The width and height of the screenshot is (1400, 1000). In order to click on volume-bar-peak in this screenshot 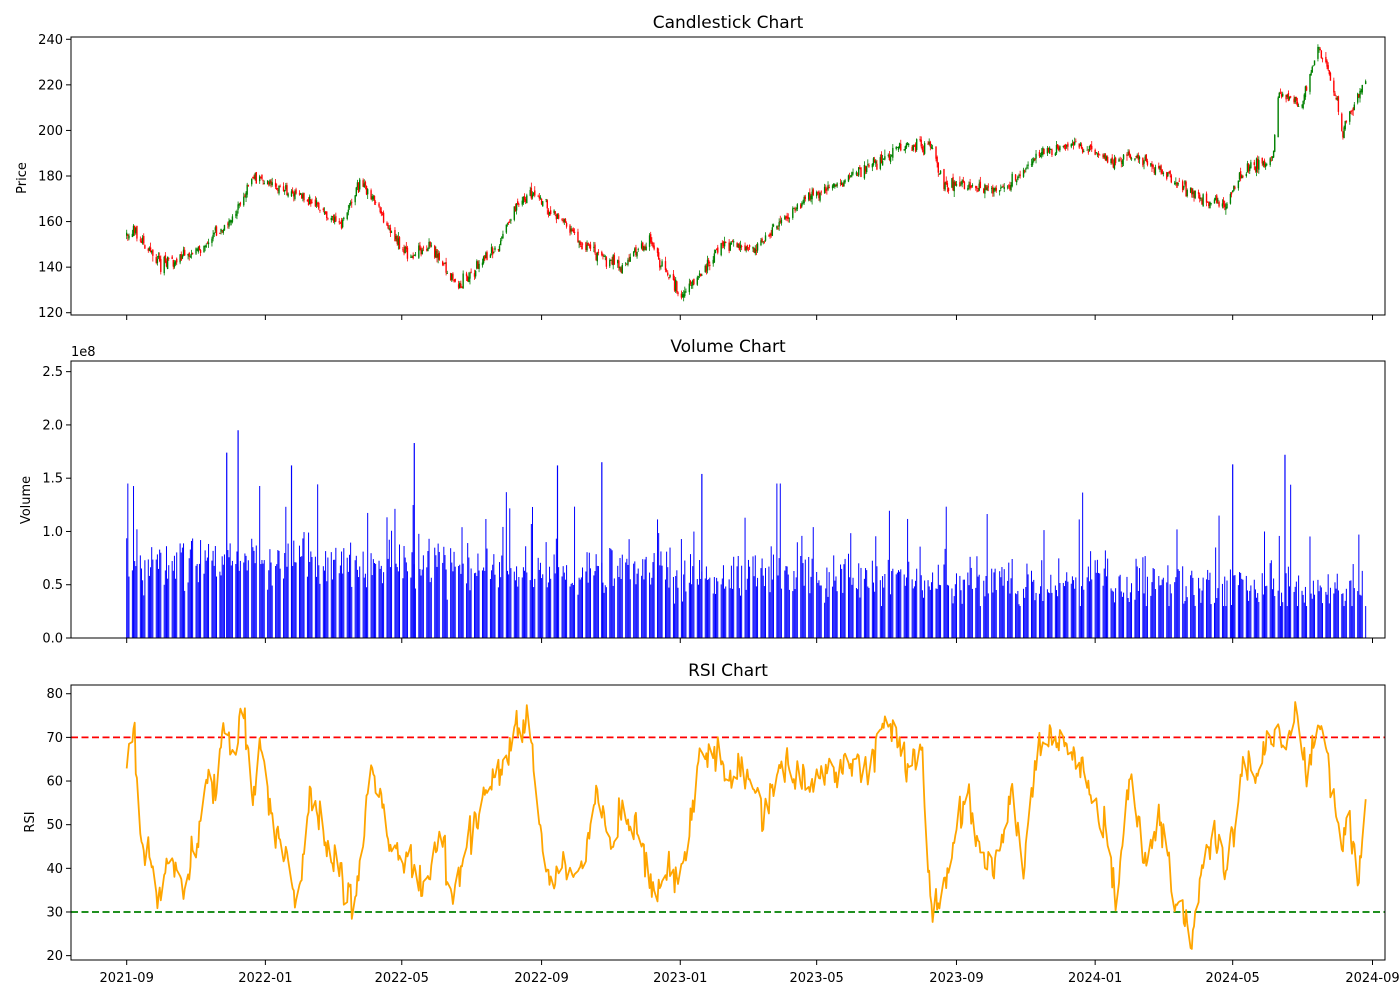, I will do `click(1285, 546)`.